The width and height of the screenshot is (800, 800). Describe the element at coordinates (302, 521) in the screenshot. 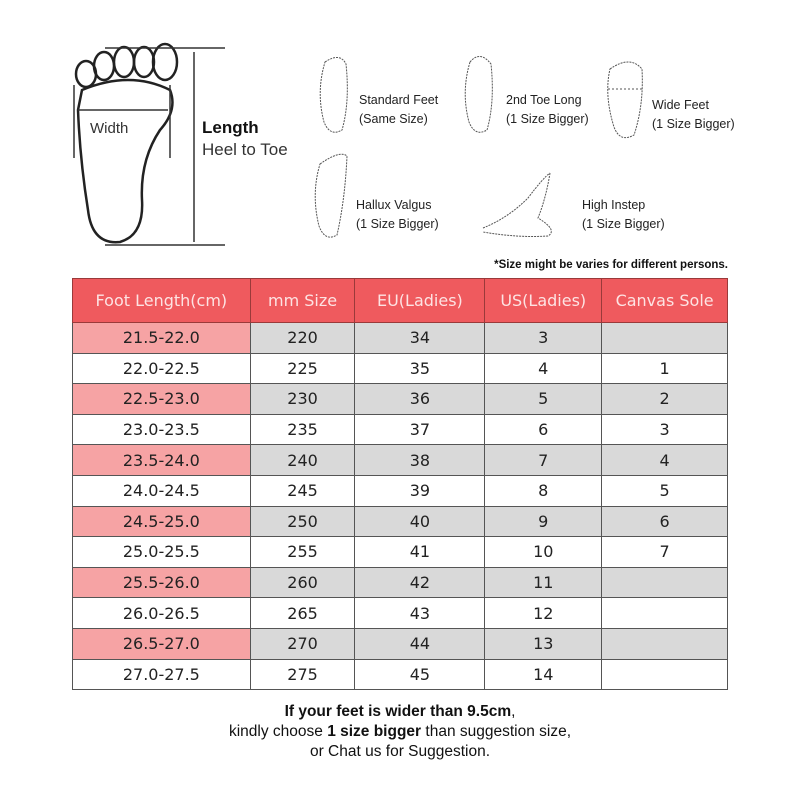

I see `table-cell: 250` at that location.